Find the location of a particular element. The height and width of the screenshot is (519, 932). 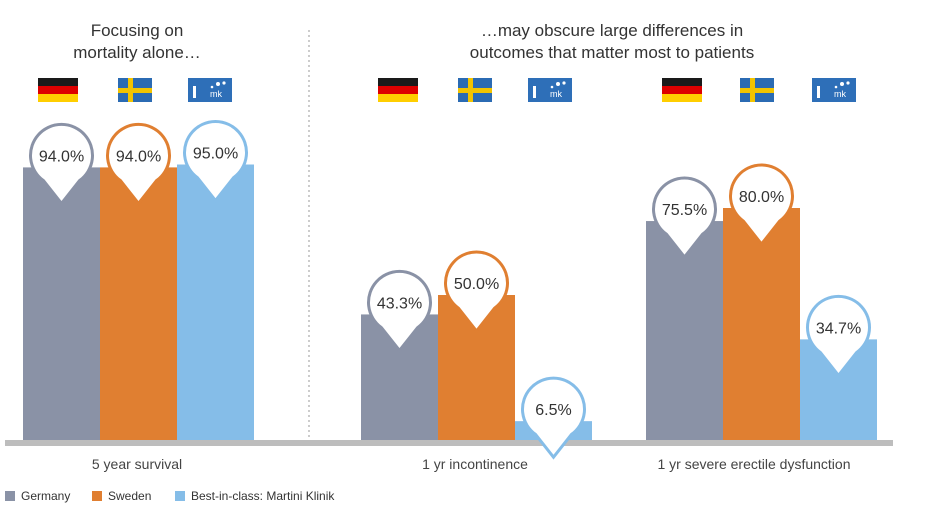

x-axis-baseline is located at coordinates (449, 443).